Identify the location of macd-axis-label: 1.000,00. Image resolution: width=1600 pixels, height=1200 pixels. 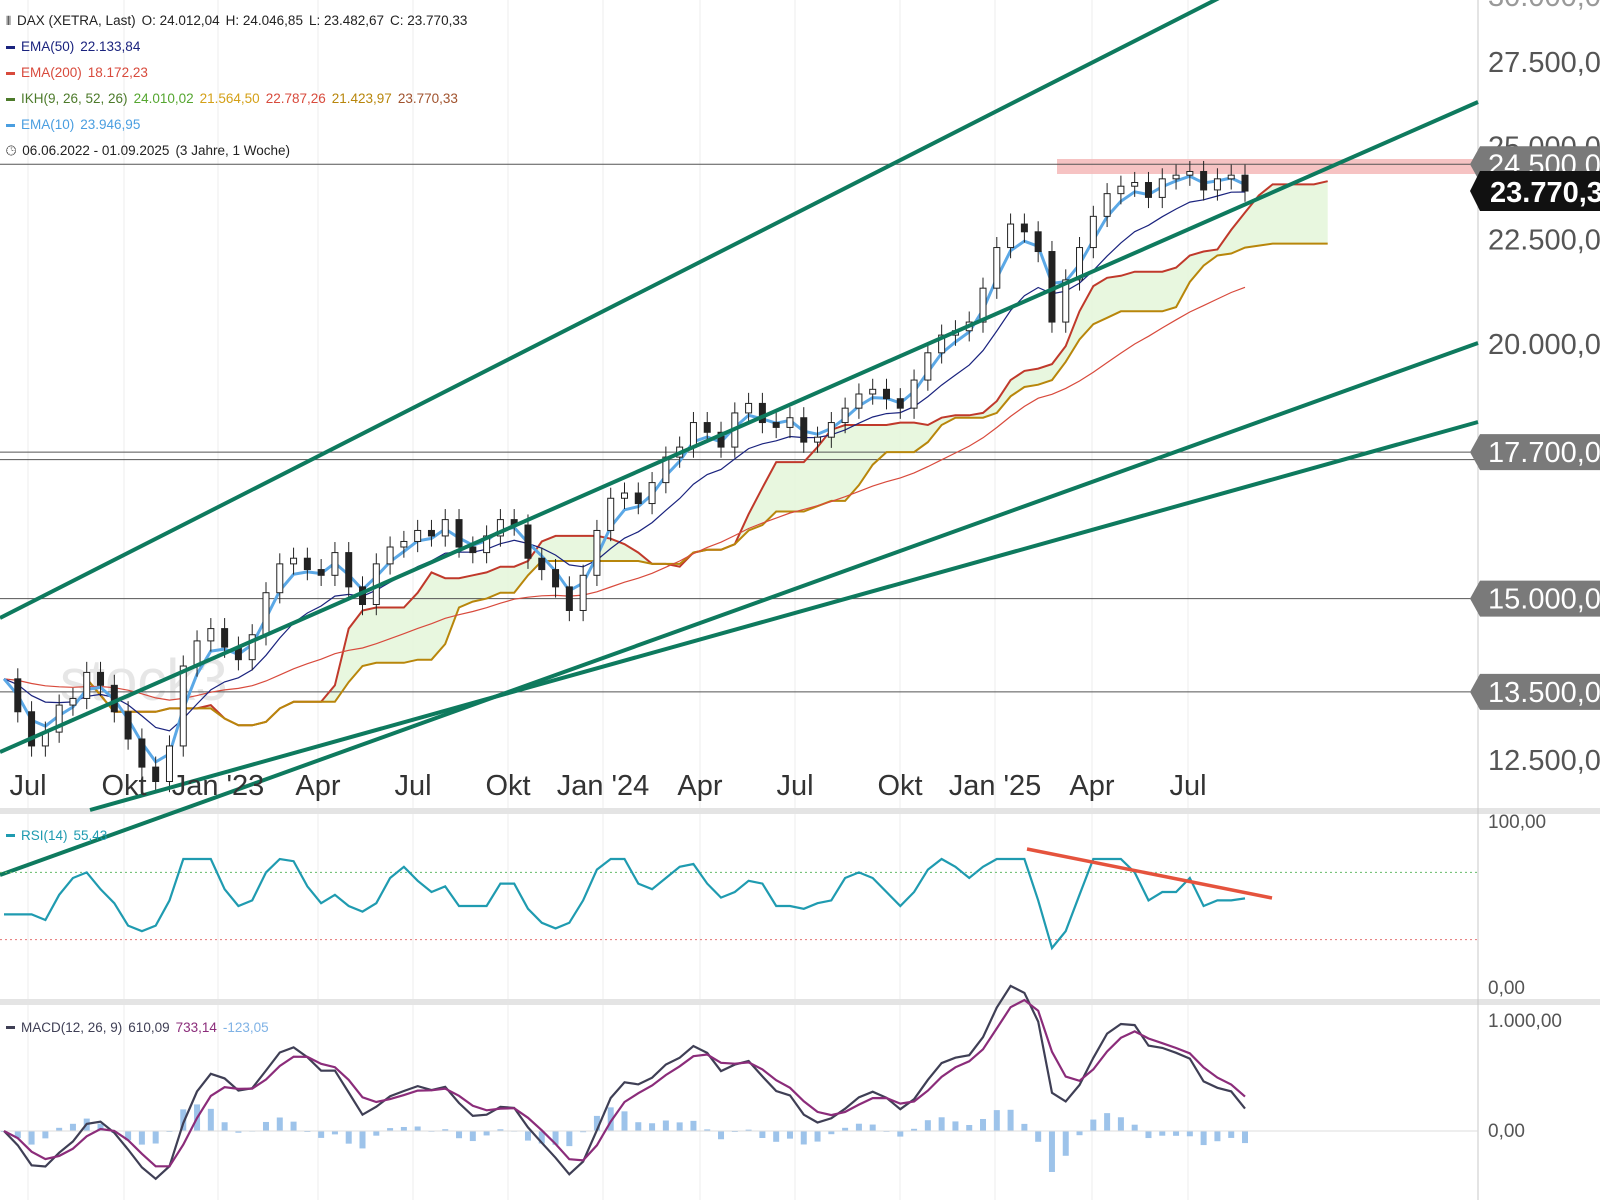
(1525, 1021).